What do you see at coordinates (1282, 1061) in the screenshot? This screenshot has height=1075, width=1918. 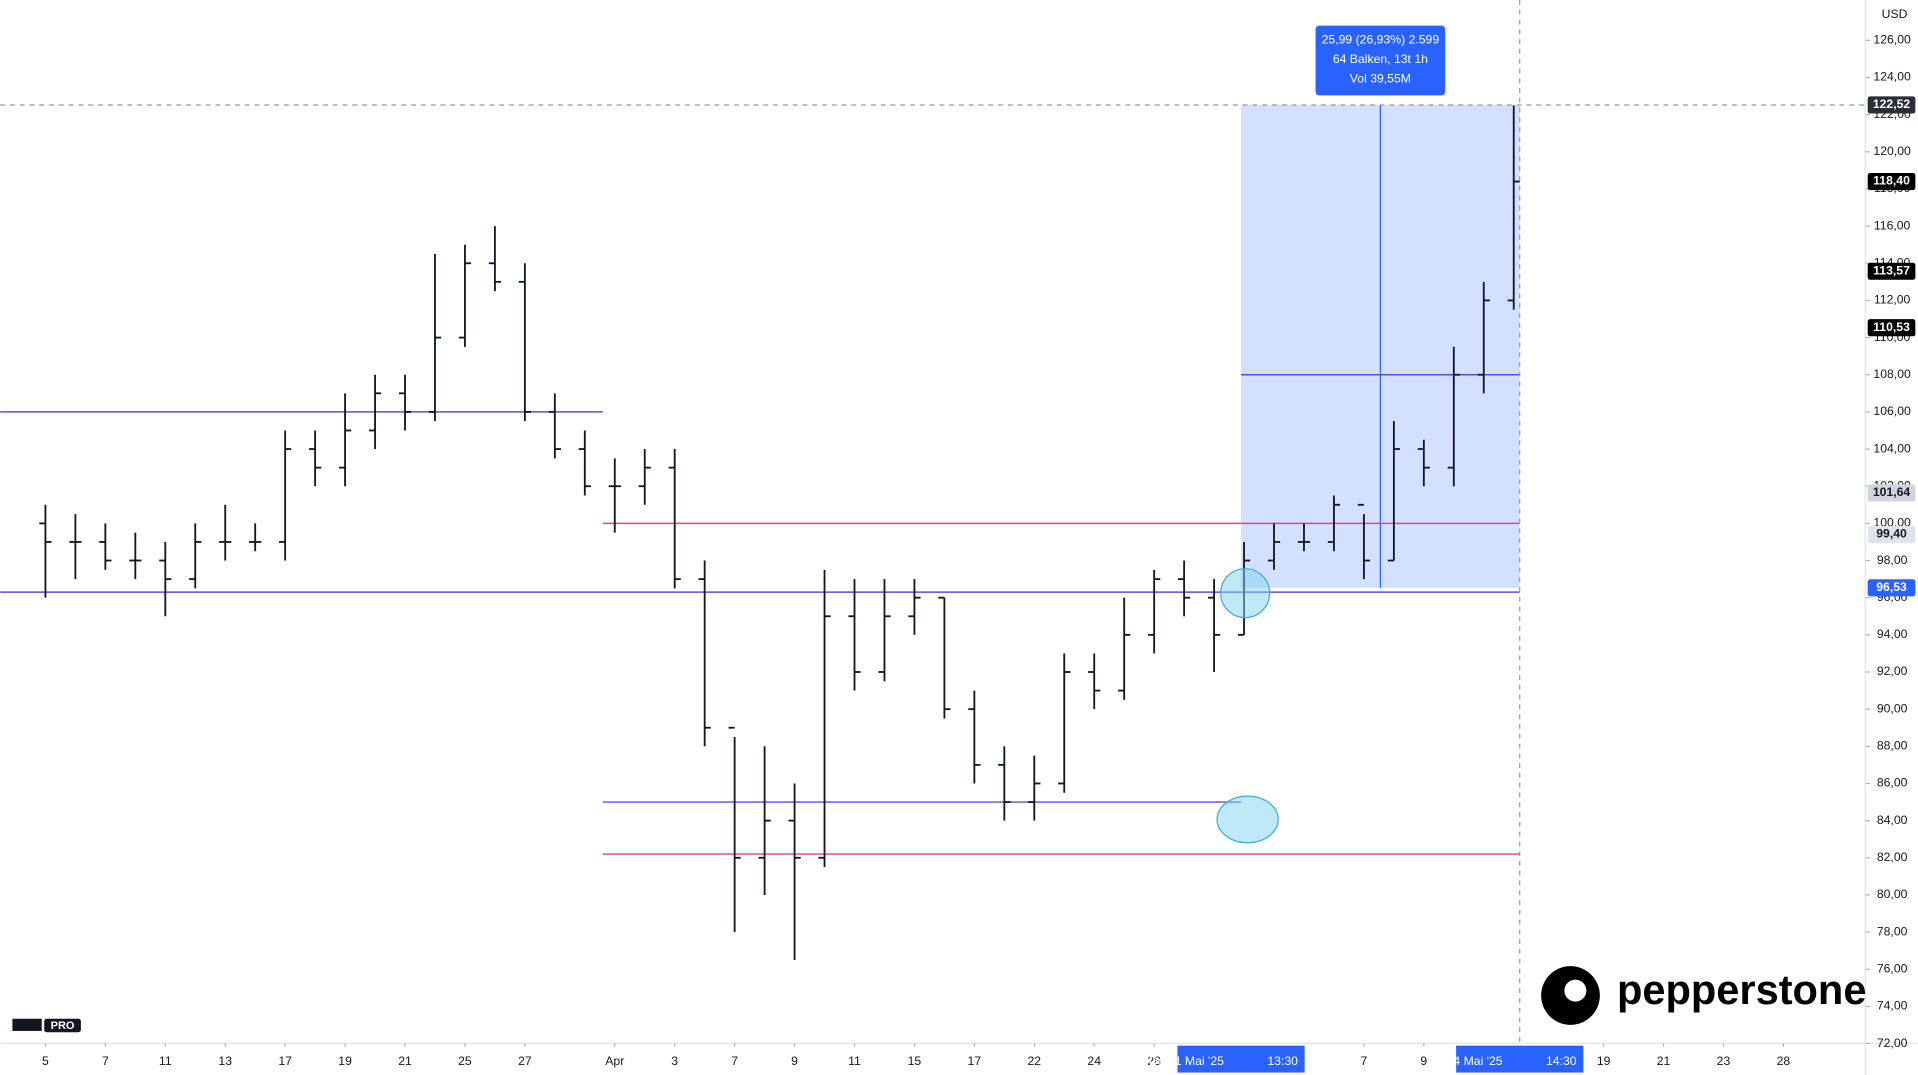 I see `date-tag-time: 13:30` at bounding box center [1282, 1061].